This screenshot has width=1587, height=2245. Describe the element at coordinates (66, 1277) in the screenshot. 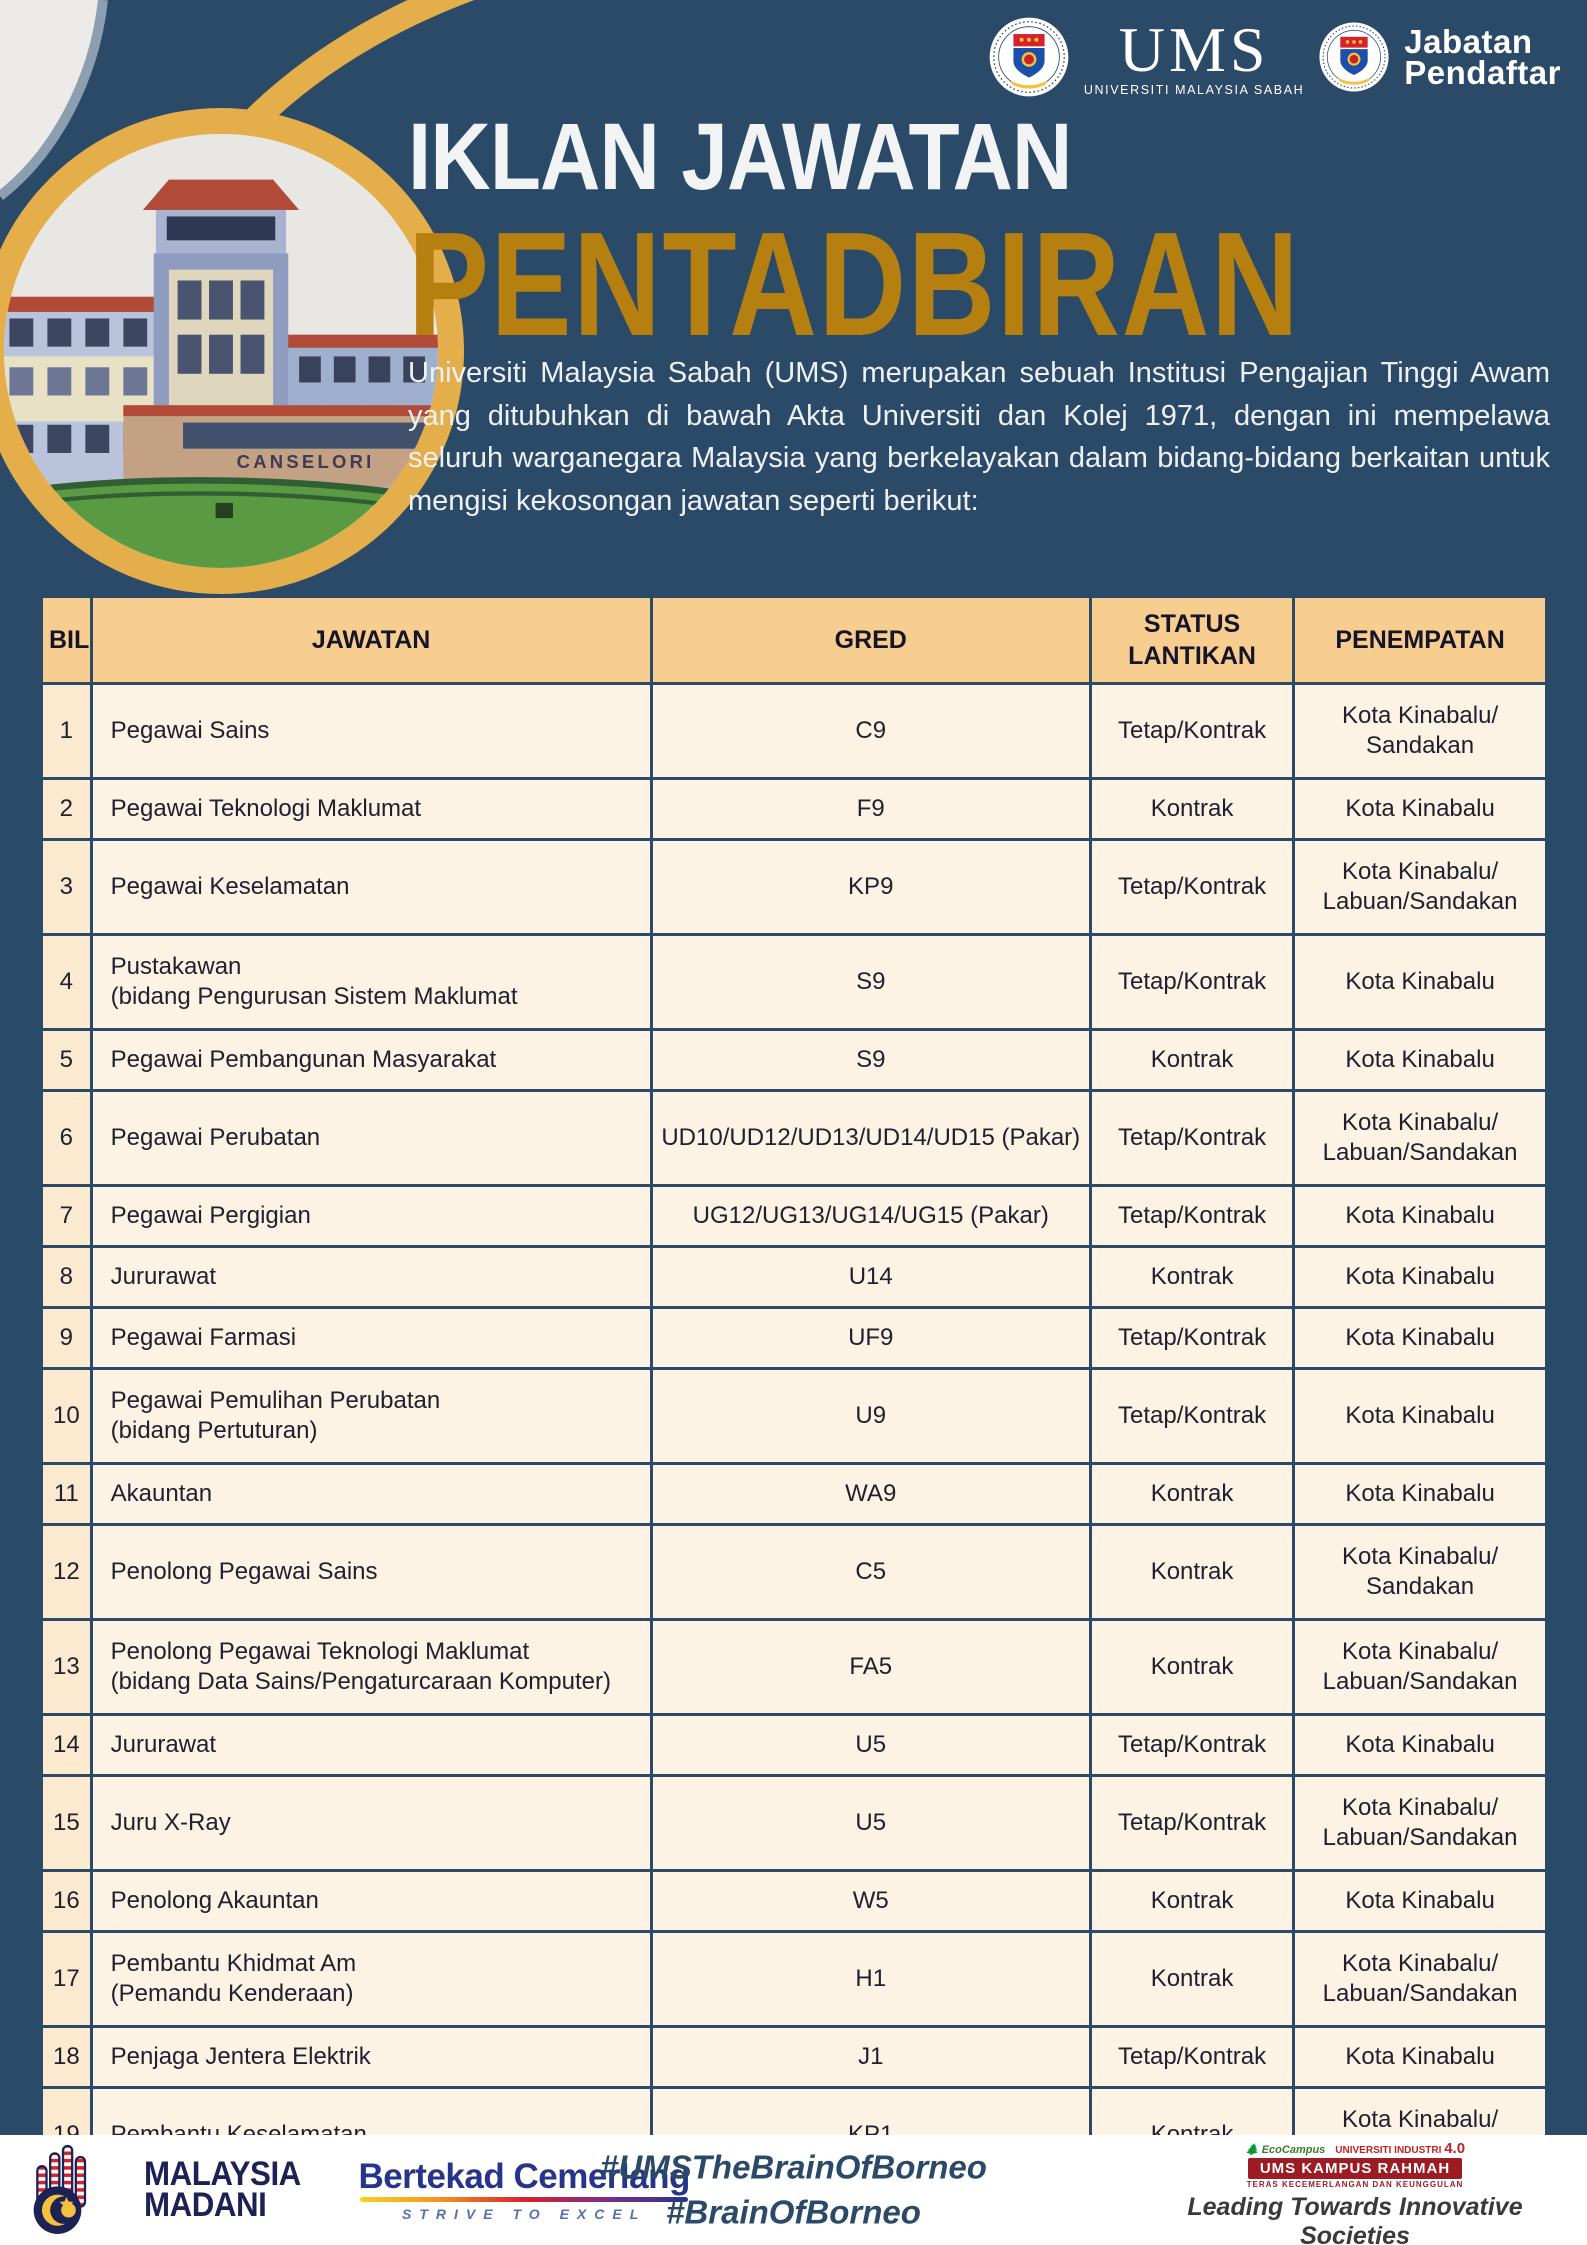

I see `cell-bil: 8` at that location.